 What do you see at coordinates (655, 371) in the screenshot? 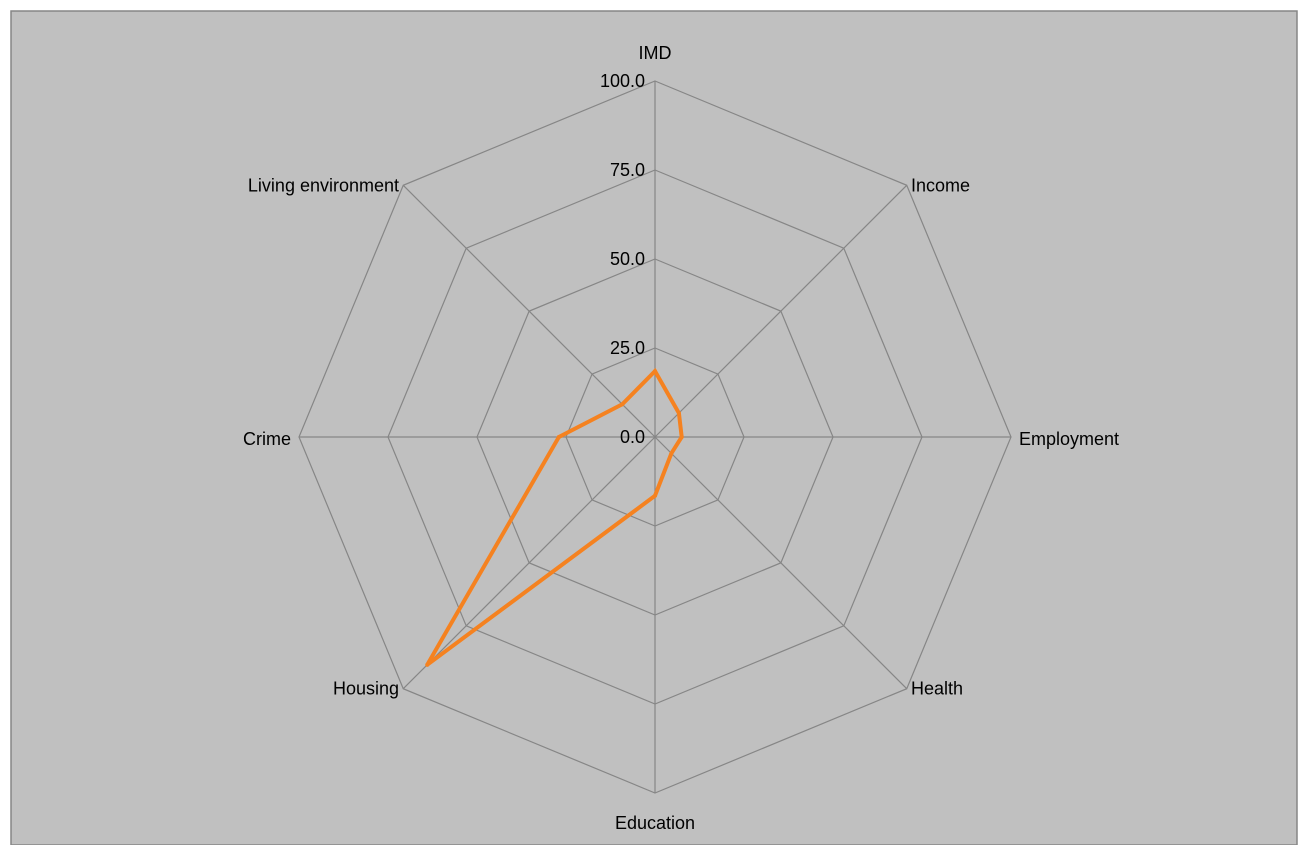
I see `data-point-imd` at bounding box center [655, 371].